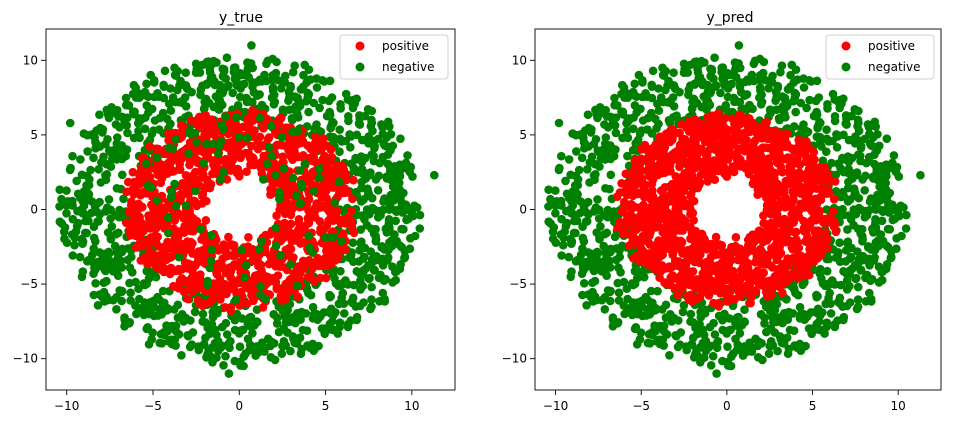 This screenshot has width=969, height=428. Describe the element at coordinates (360, 67) in the screenshot. I see `legend-marker-negative` at that location.